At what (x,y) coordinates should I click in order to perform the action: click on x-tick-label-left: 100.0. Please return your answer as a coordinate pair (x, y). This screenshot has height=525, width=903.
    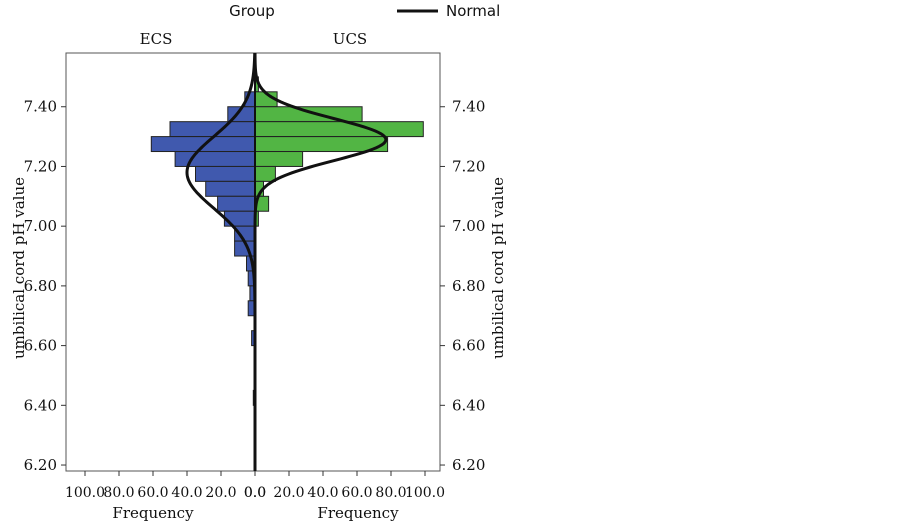
    Looking at the image, I should click on (85, 493).